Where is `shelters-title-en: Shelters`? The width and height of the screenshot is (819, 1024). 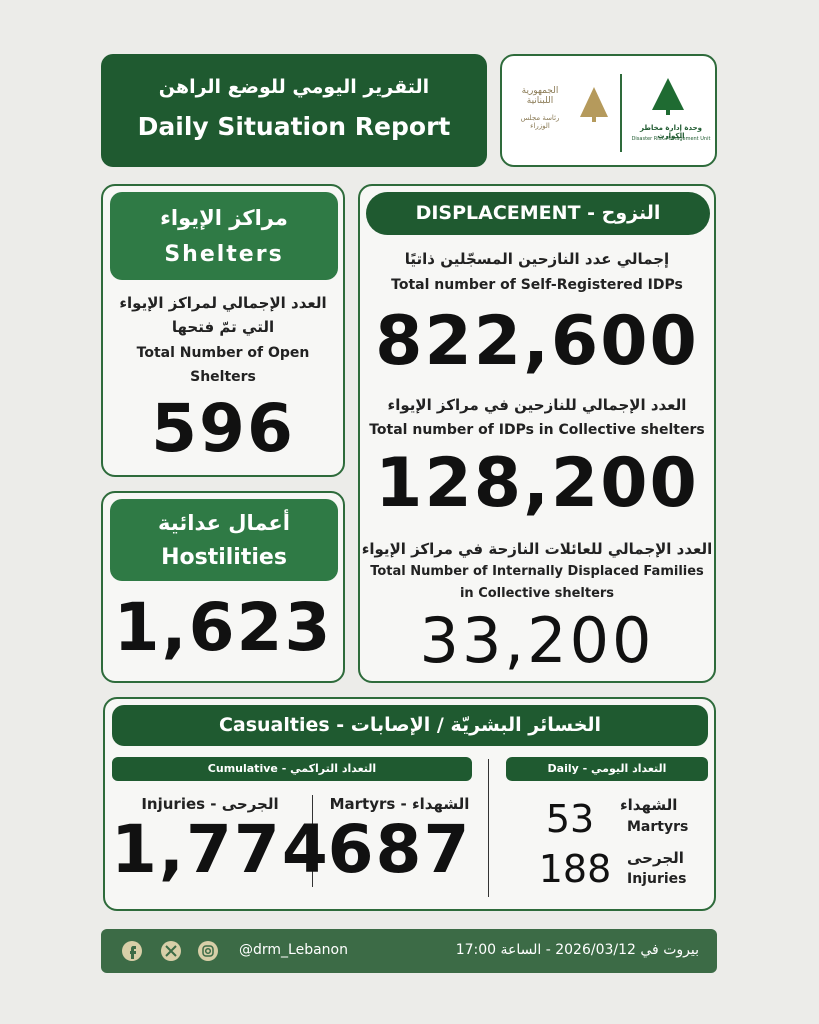 shelters-title-en: Shelters is located at coordinates (224, 254).